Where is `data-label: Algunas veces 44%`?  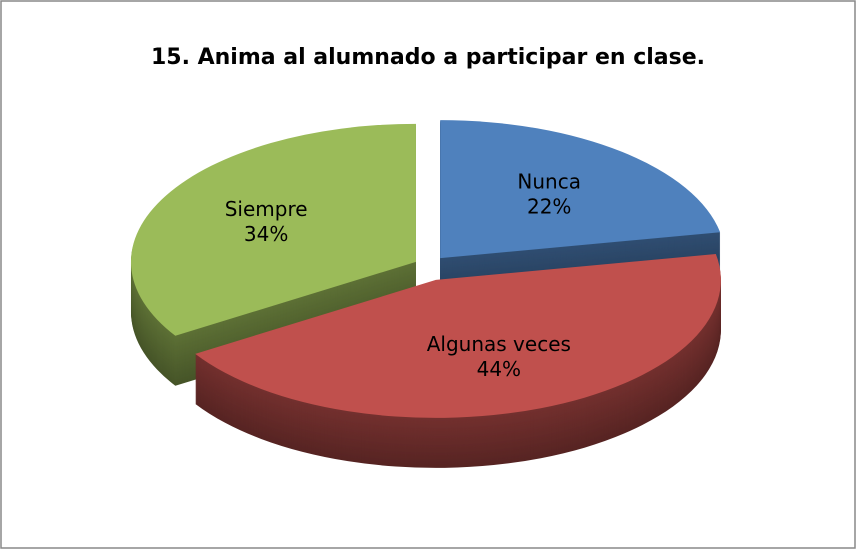
data-label: Algunas veces 44% is located at coordinates (499, 355).